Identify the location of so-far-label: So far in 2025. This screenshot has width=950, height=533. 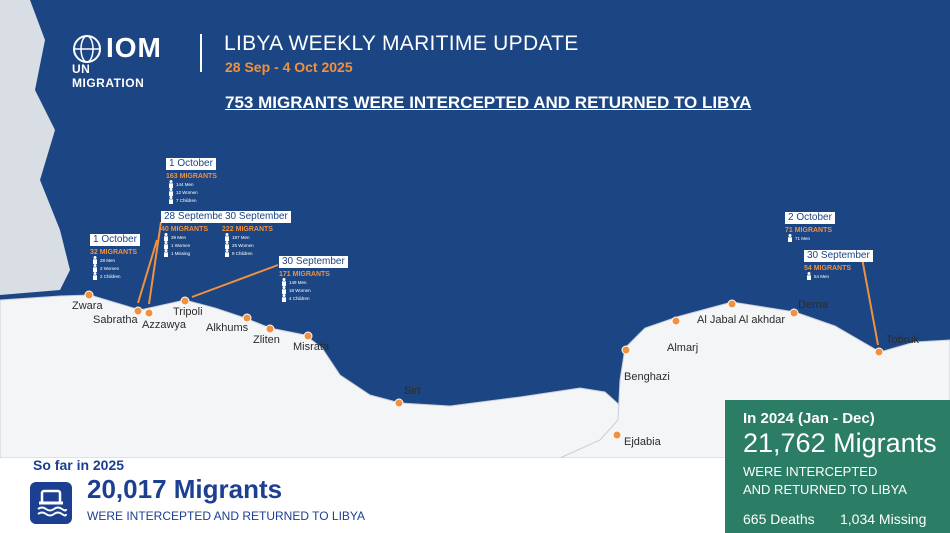
(79, 465).